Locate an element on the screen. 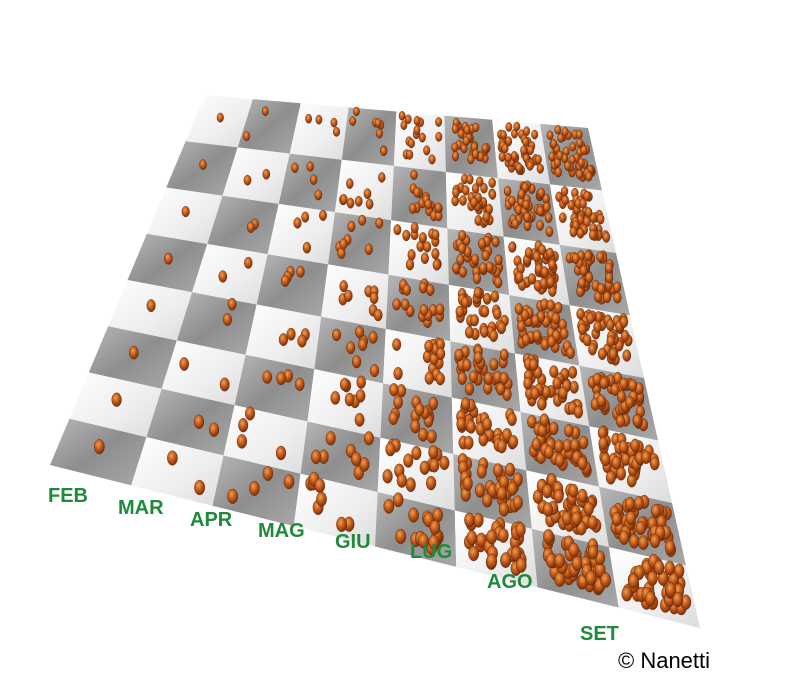 The height and width of the screenshot is (695, 803). credit: © Nanetti is located at coordinates (664, 660).